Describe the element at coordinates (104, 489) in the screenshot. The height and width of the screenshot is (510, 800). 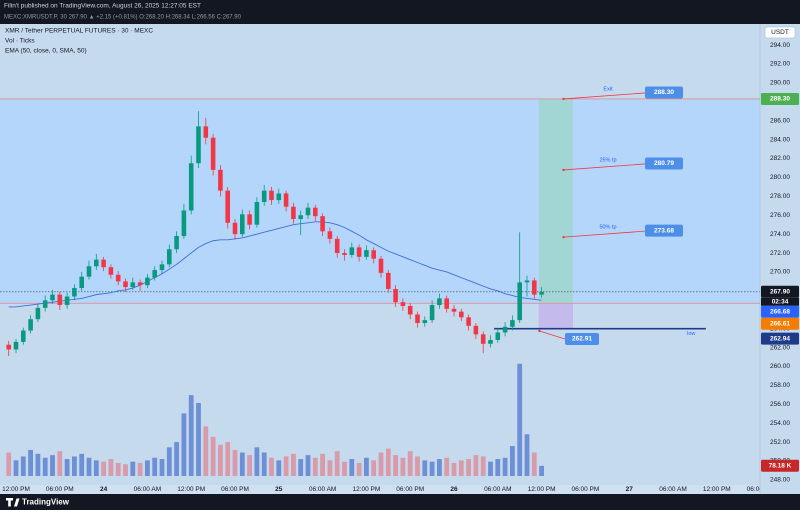
I see `x-tick-label: 24` at that location.